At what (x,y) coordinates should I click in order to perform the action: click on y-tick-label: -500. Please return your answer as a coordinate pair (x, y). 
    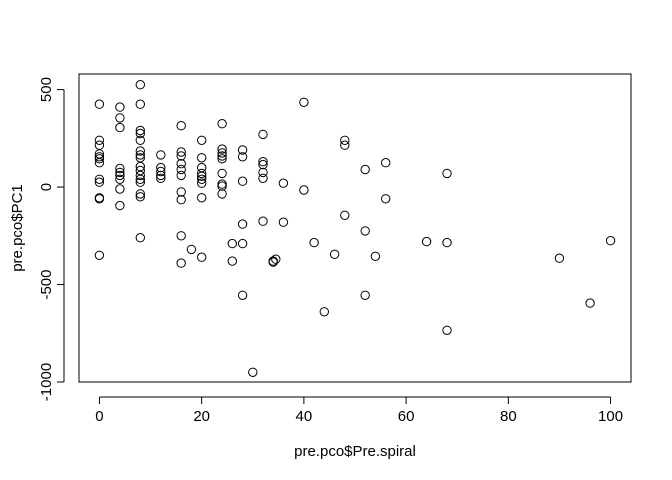
    Looking at the image, I should click on (46, 285).